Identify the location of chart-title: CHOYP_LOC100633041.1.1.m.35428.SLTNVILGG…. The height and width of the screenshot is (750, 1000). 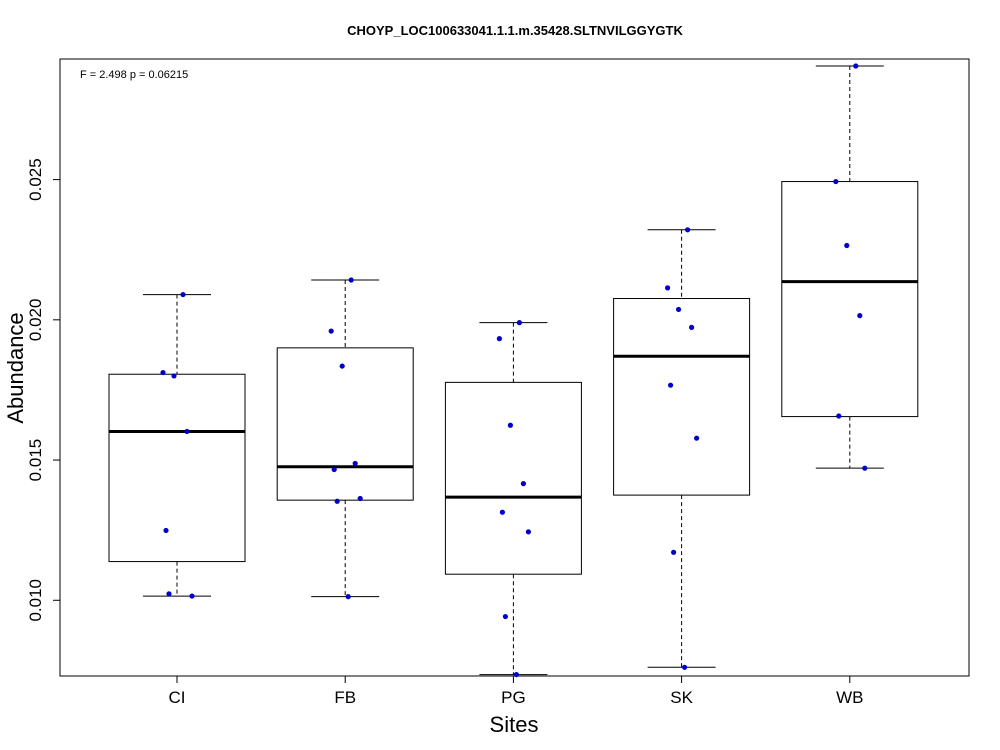
(515, 30).